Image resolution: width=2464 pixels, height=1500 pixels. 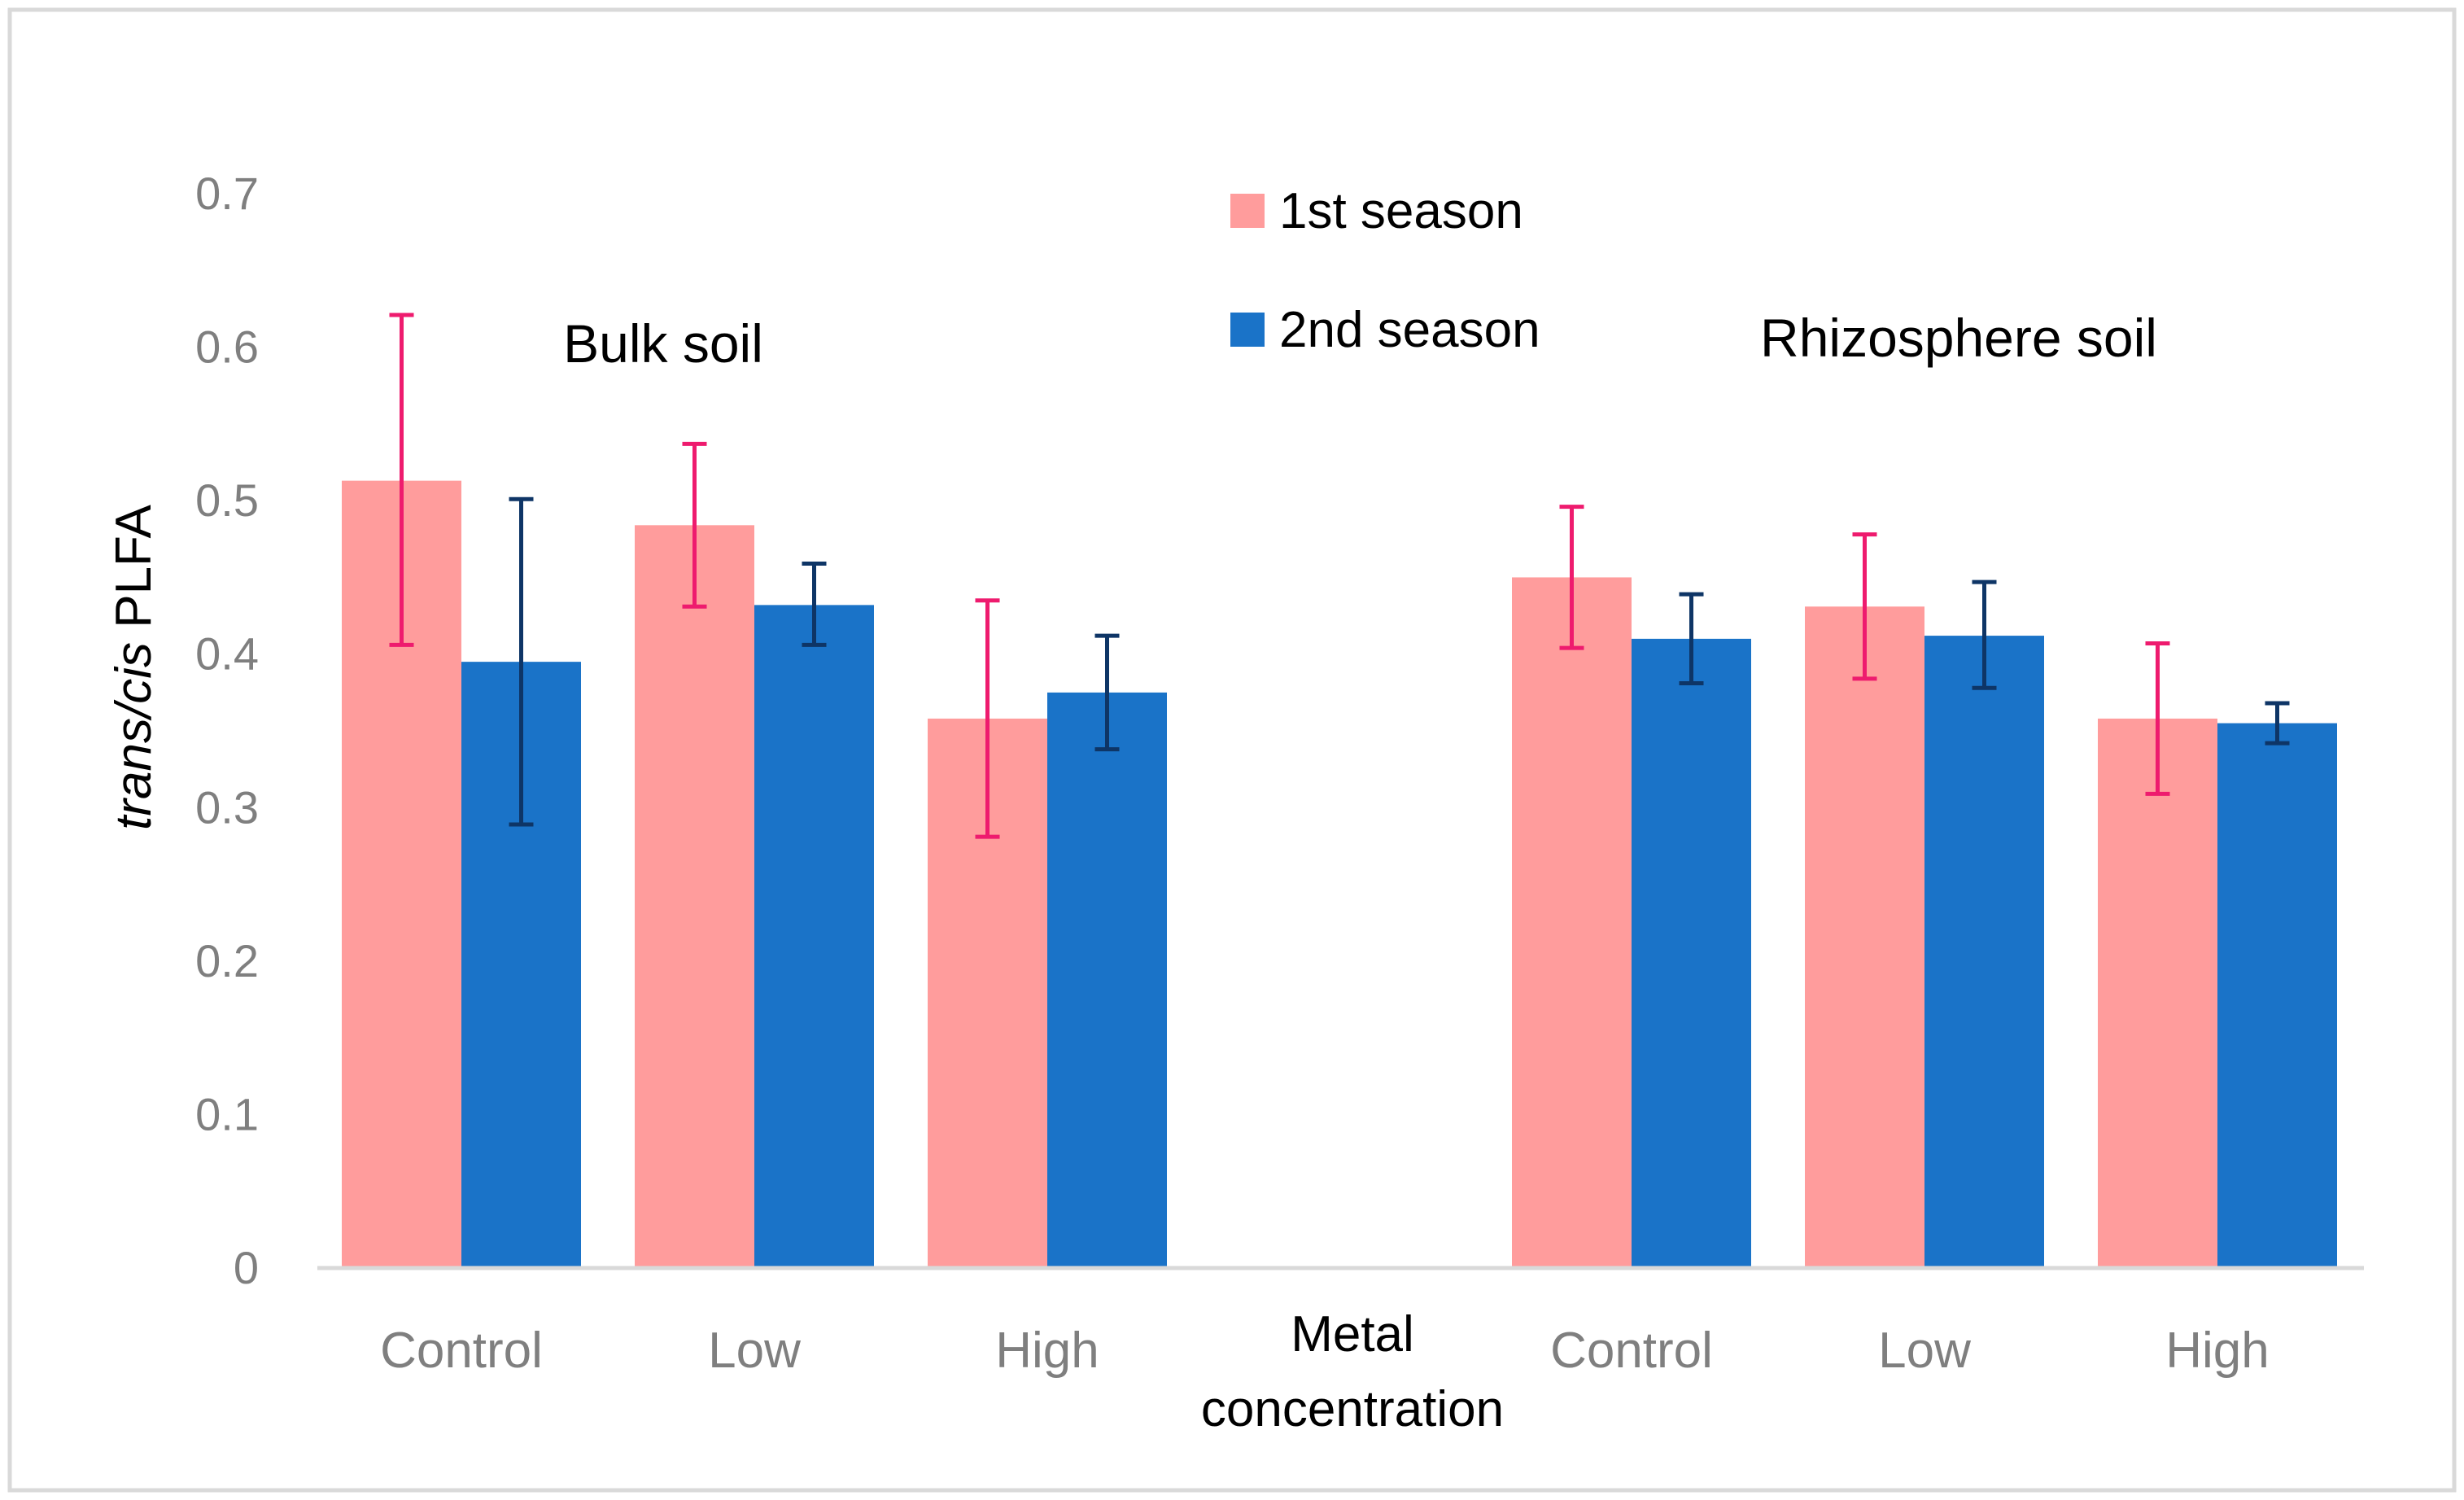 What do you see at coordinates (1247, 211) in the screenshot?
I see `legend-swatch-1st-season` at bounding box center [1247, 211].